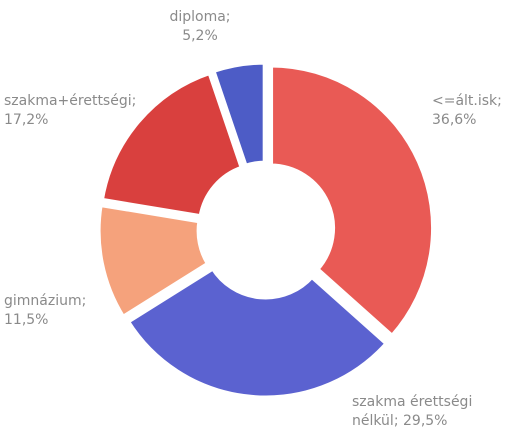 The height and width of the screenshot is (439, 507). What do you see at coordinates (412, 411) in the screenshot?
I see `category-label: szakma érettségi nélkül;` at bounding box center [412, 411].